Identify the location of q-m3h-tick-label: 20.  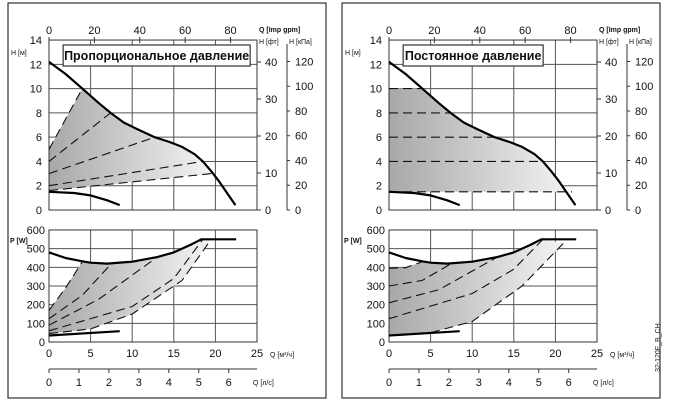
(555, 354).